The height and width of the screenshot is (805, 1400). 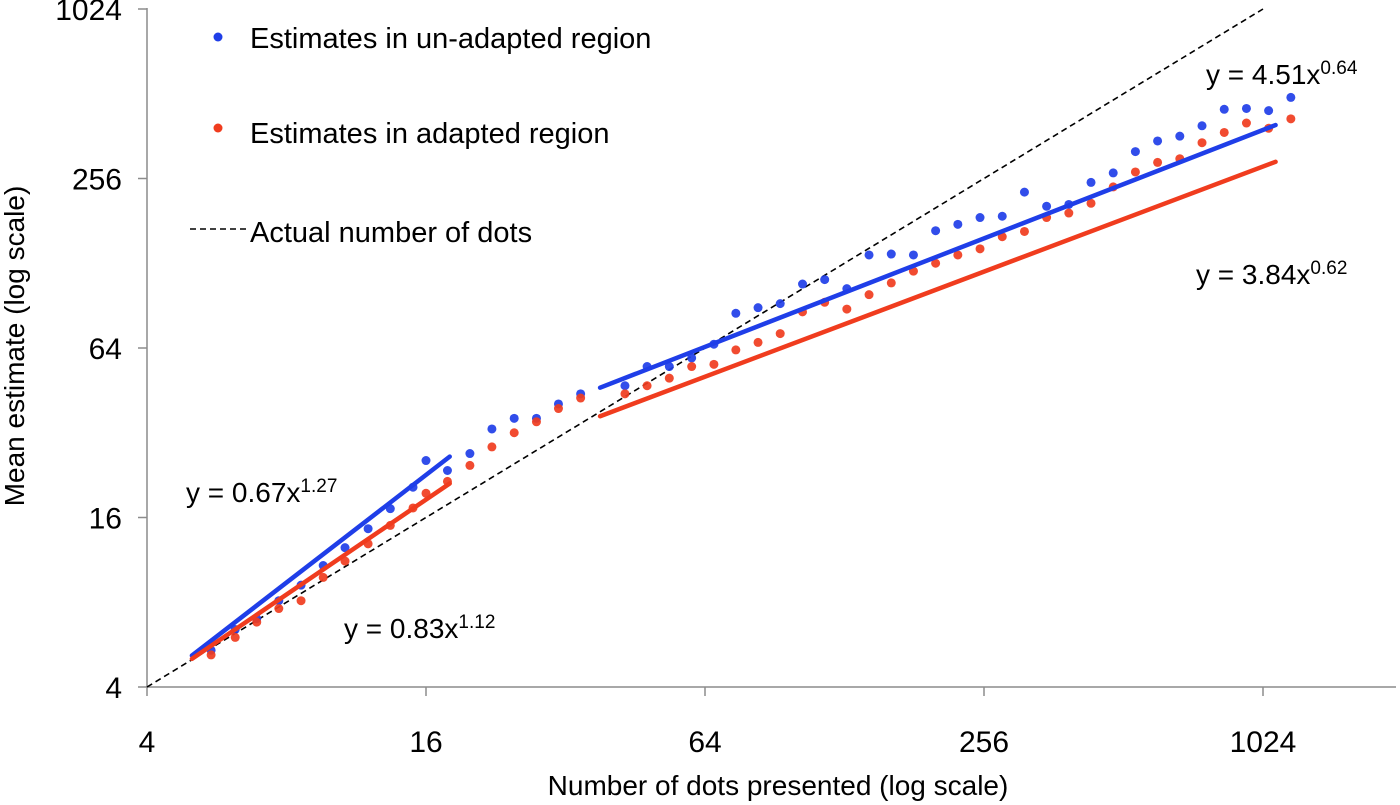 I want to click on equation-low-unadapted-base: y = 0.67x, so click(x=243, y=492).